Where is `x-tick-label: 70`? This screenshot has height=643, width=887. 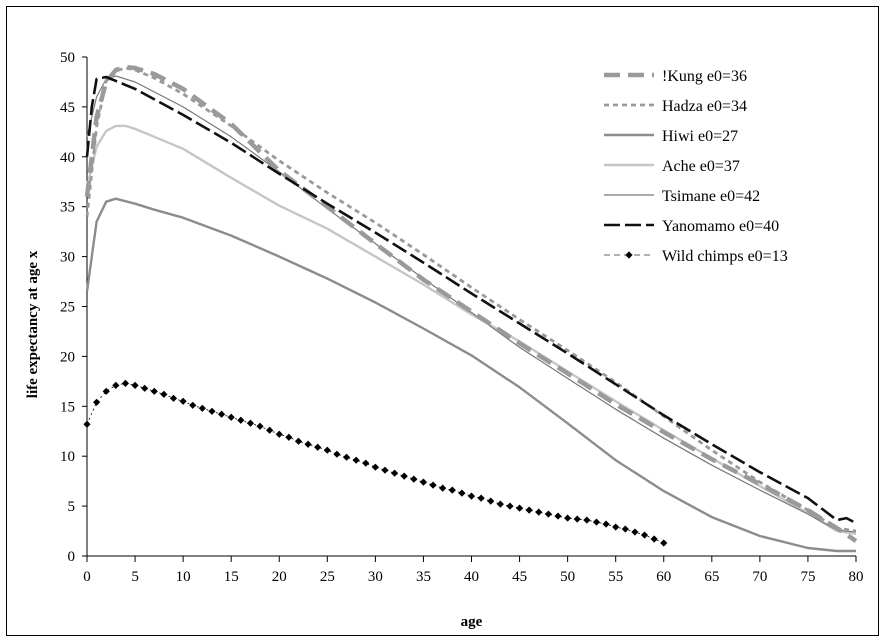 x-tick-label: 70 is located at coordinates (759, 577).